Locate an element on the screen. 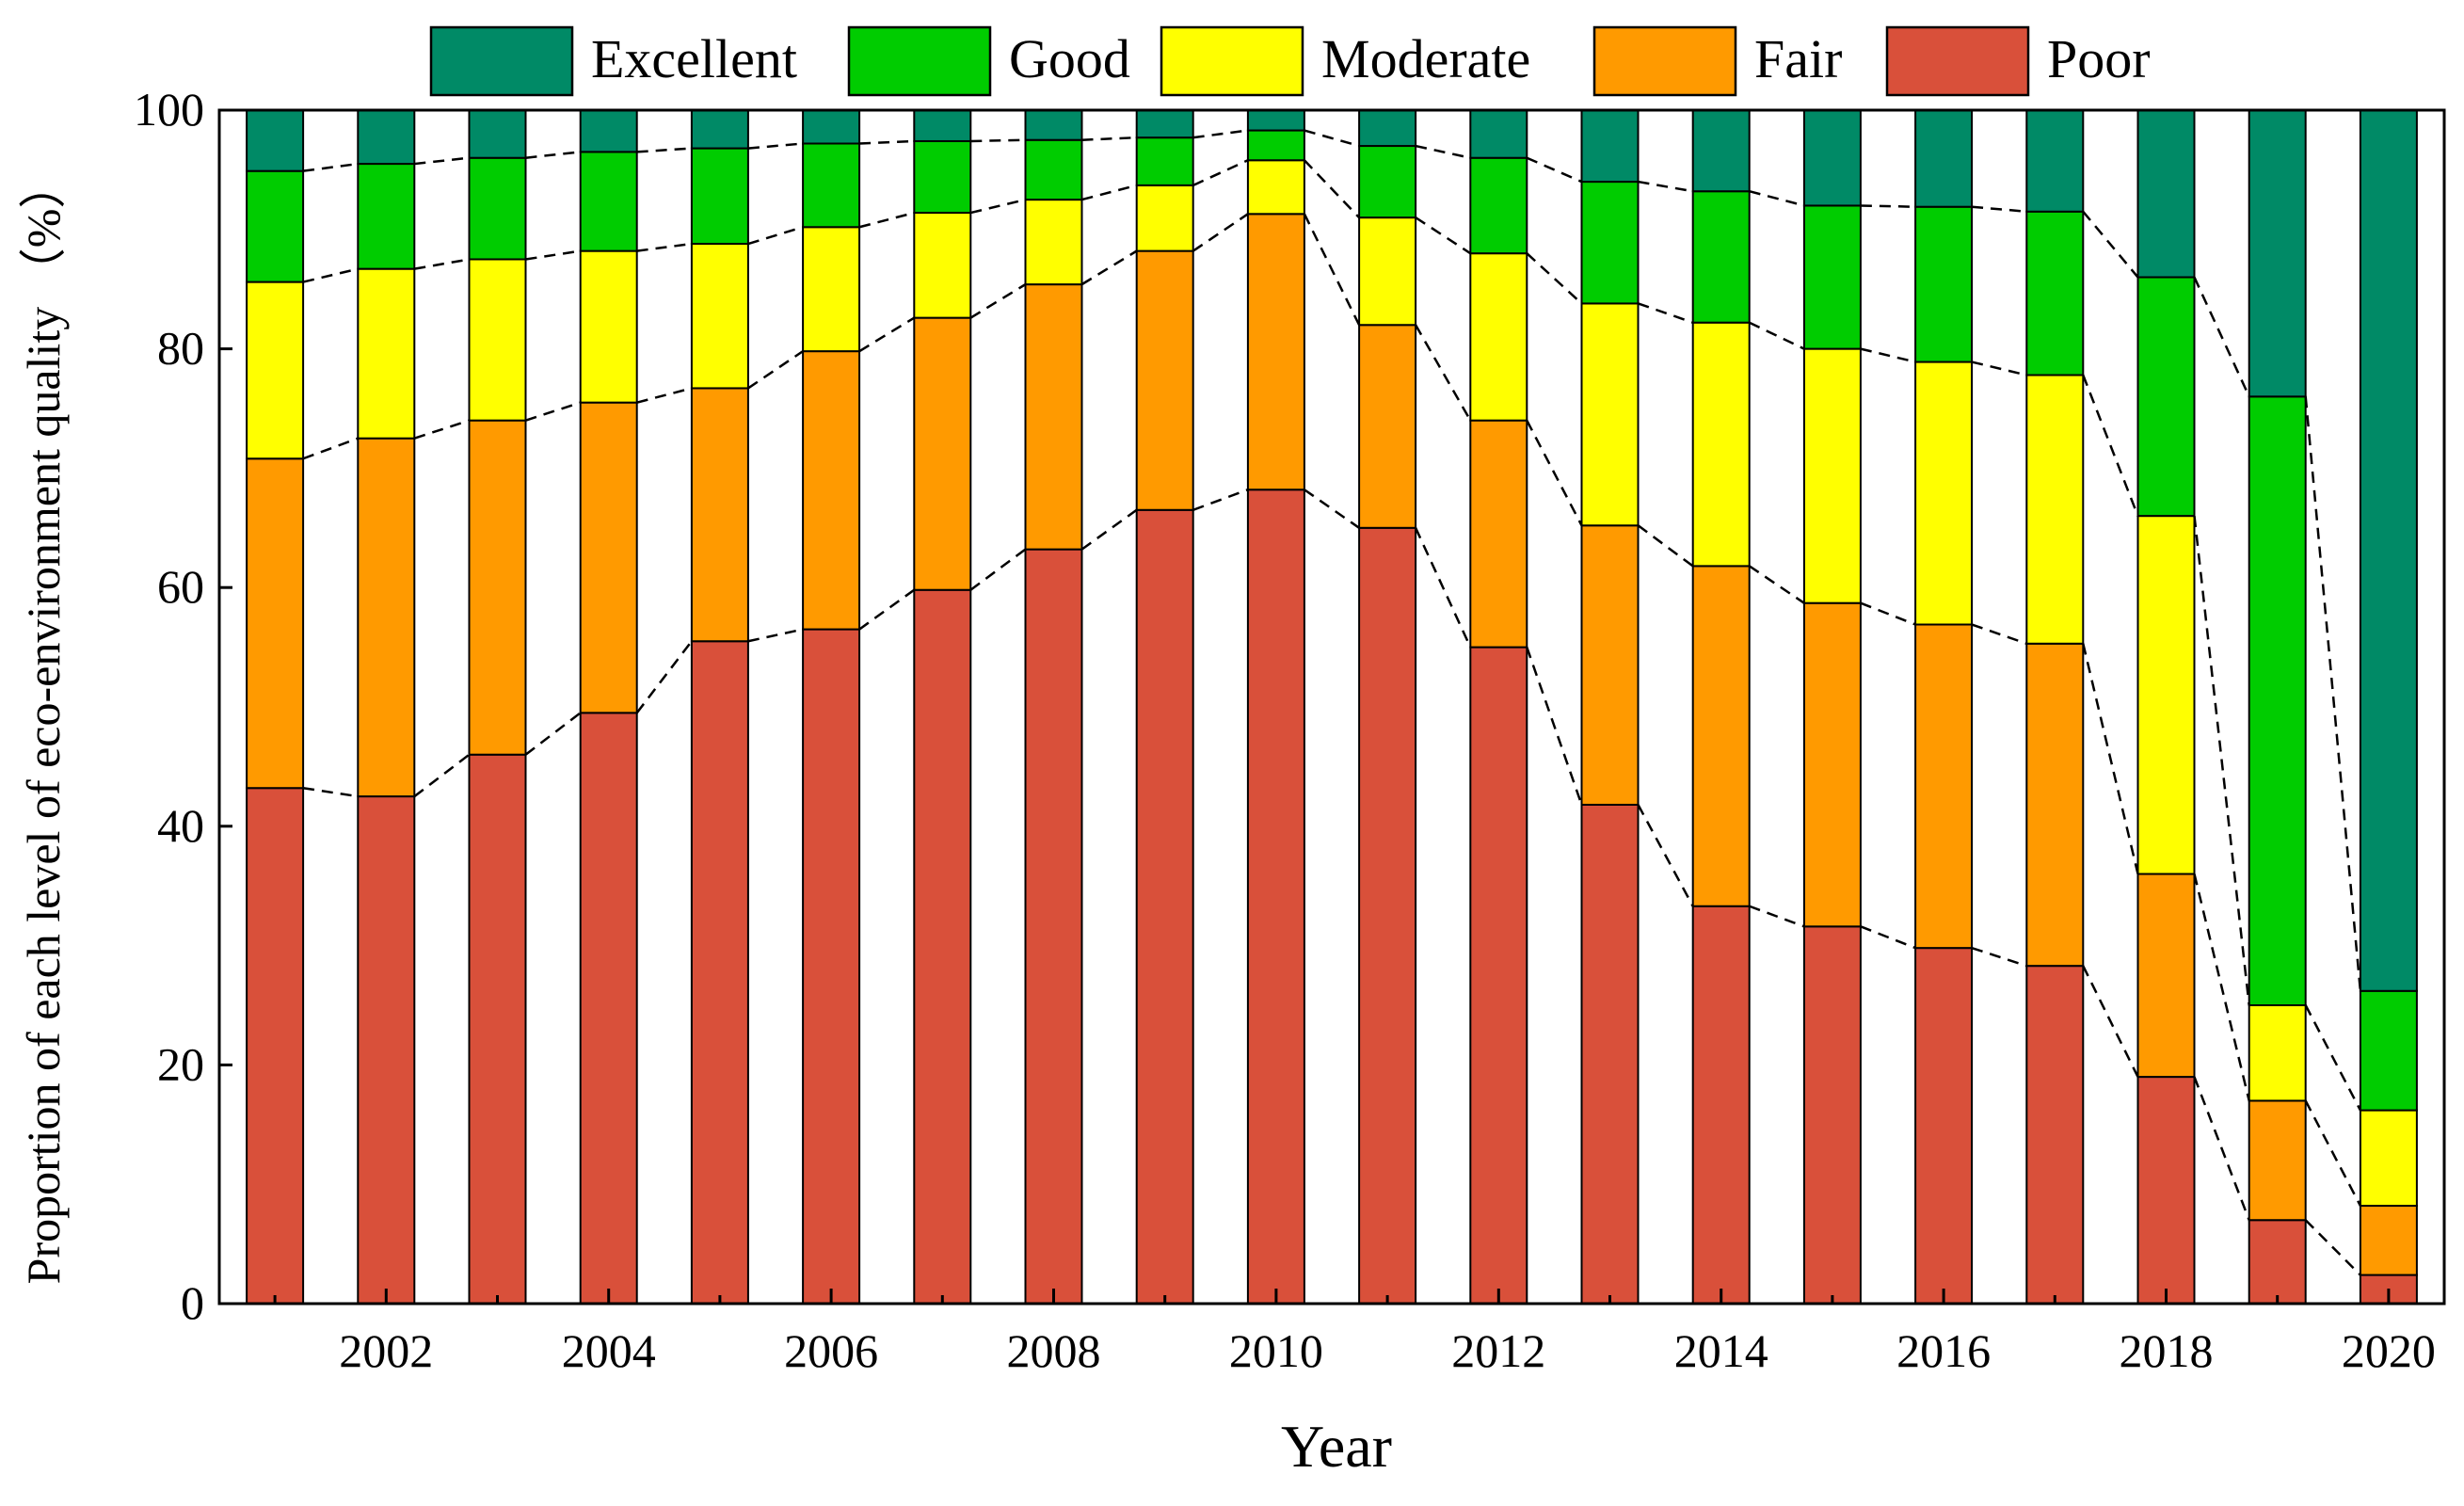 The width and height of the screenshot is (2464, 1506). bar-excellent-2010 is located at coordinates (1275, 120).